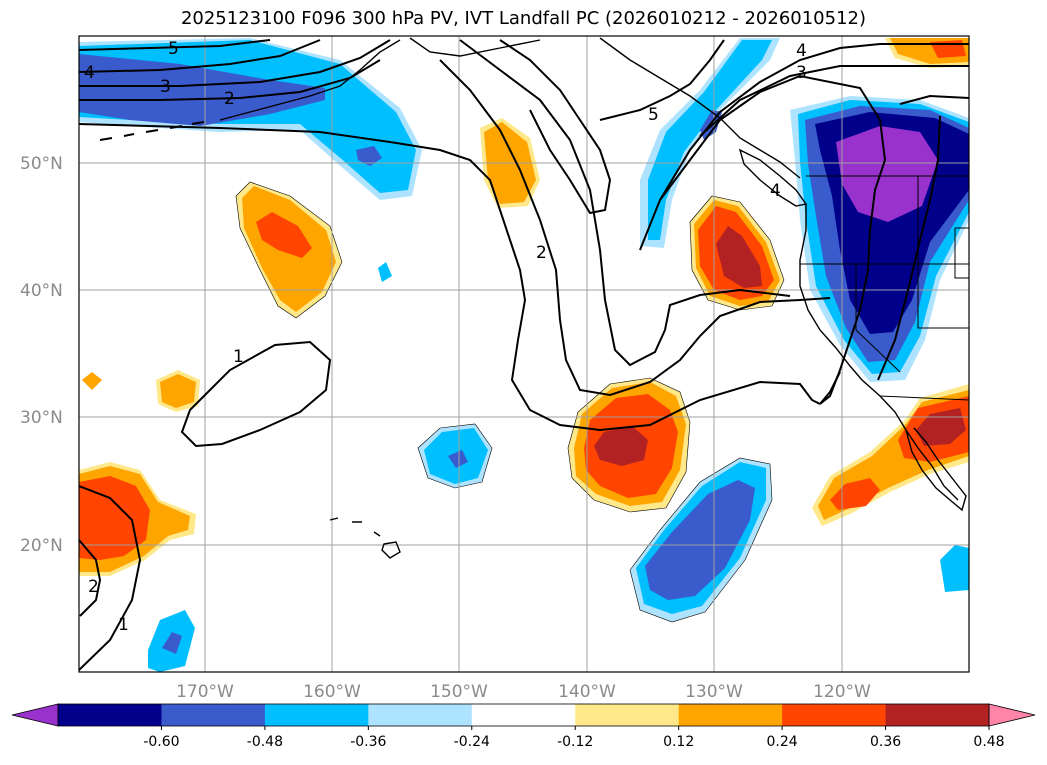  What do you see at coordinates (114, 518) in the screenshot?
I see `ivt-pos-region-west-edge-mid` at bounding box center [114, 518].